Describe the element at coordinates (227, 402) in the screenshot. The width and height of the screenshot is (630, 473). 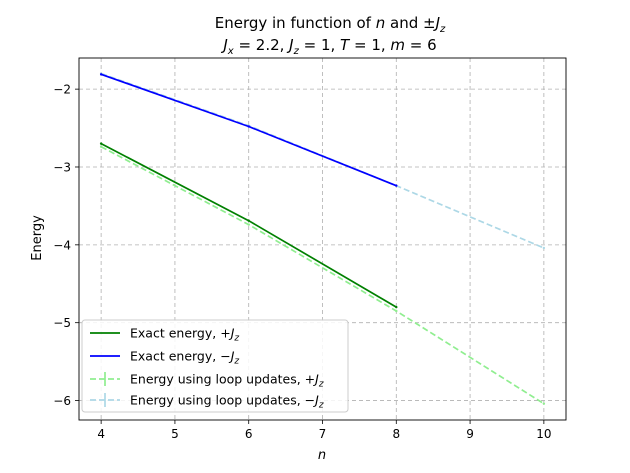
I see `legend-label-loop-minus: Energy using loop updates, −Jz` at that location.